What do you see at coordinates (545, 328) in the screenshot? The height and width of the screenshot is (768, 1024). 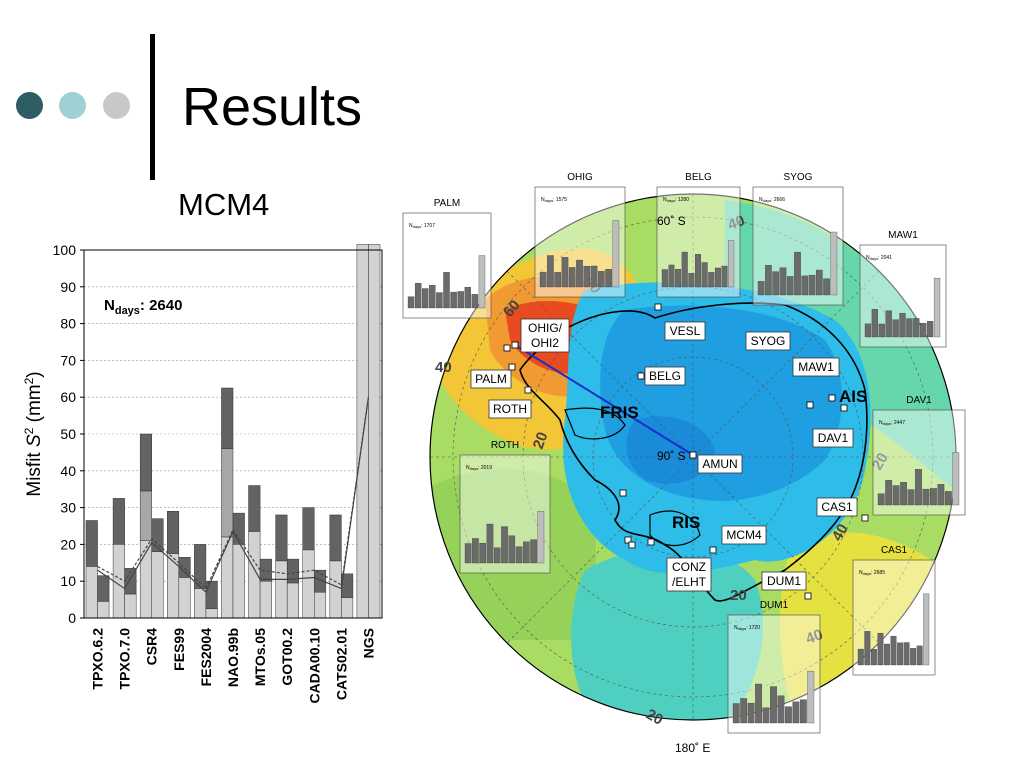 I see `station-label: OHIG/` at bounding box center [545, 328].